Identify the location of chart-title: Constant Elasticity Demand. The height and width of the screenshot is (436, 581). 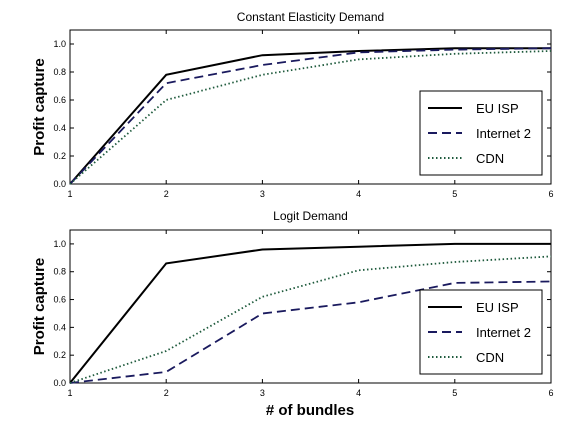
(310, 17).